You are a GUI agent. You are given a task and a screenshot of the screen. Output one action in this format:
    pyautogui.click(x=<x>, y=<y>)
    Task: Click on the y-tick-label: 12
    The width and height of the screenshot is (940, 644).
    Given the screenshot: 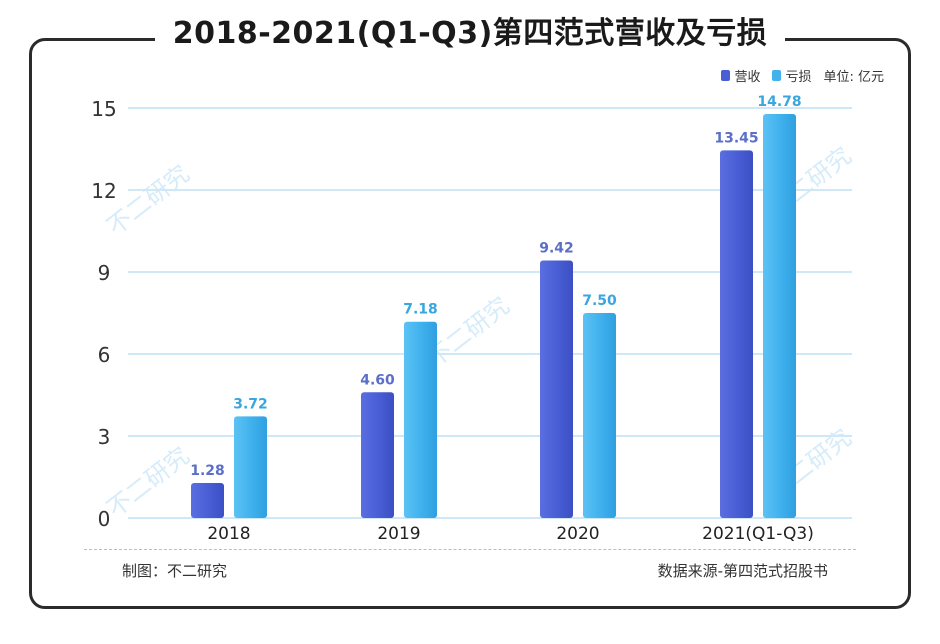 What is the action you would take?
    pyautogui.click(x=103, y=191)
    